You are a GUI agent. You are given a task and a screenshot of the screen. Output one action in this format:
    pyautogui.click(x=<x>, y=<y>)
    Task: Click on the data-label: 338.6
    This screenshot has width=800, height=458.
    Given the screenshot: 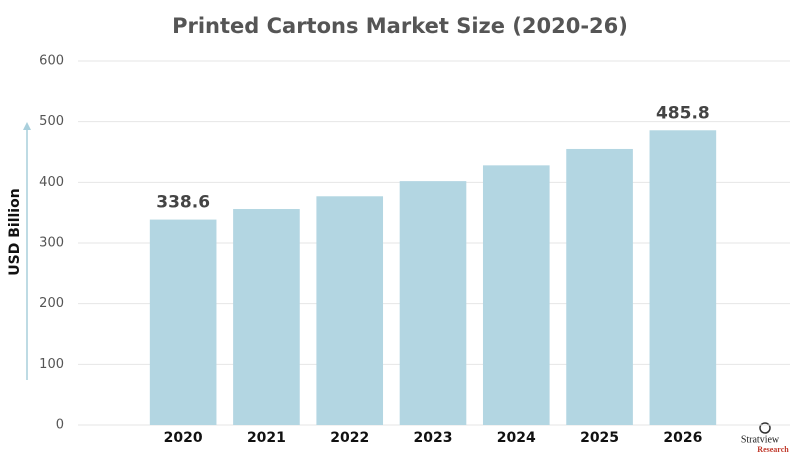 What is the action you would take?
    pyautogui.click(x=183, y=203)
    